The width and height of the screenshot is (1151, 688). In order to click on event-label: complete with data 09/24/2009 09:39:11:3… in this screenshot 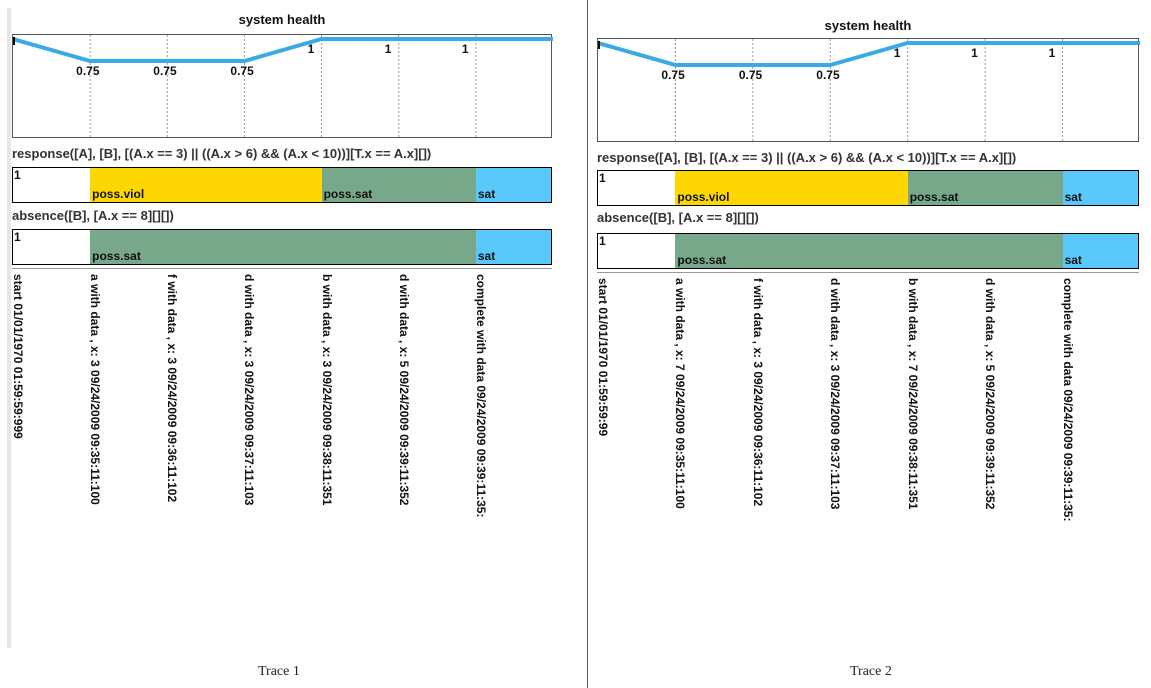, I will do `click(1067, 400)`.